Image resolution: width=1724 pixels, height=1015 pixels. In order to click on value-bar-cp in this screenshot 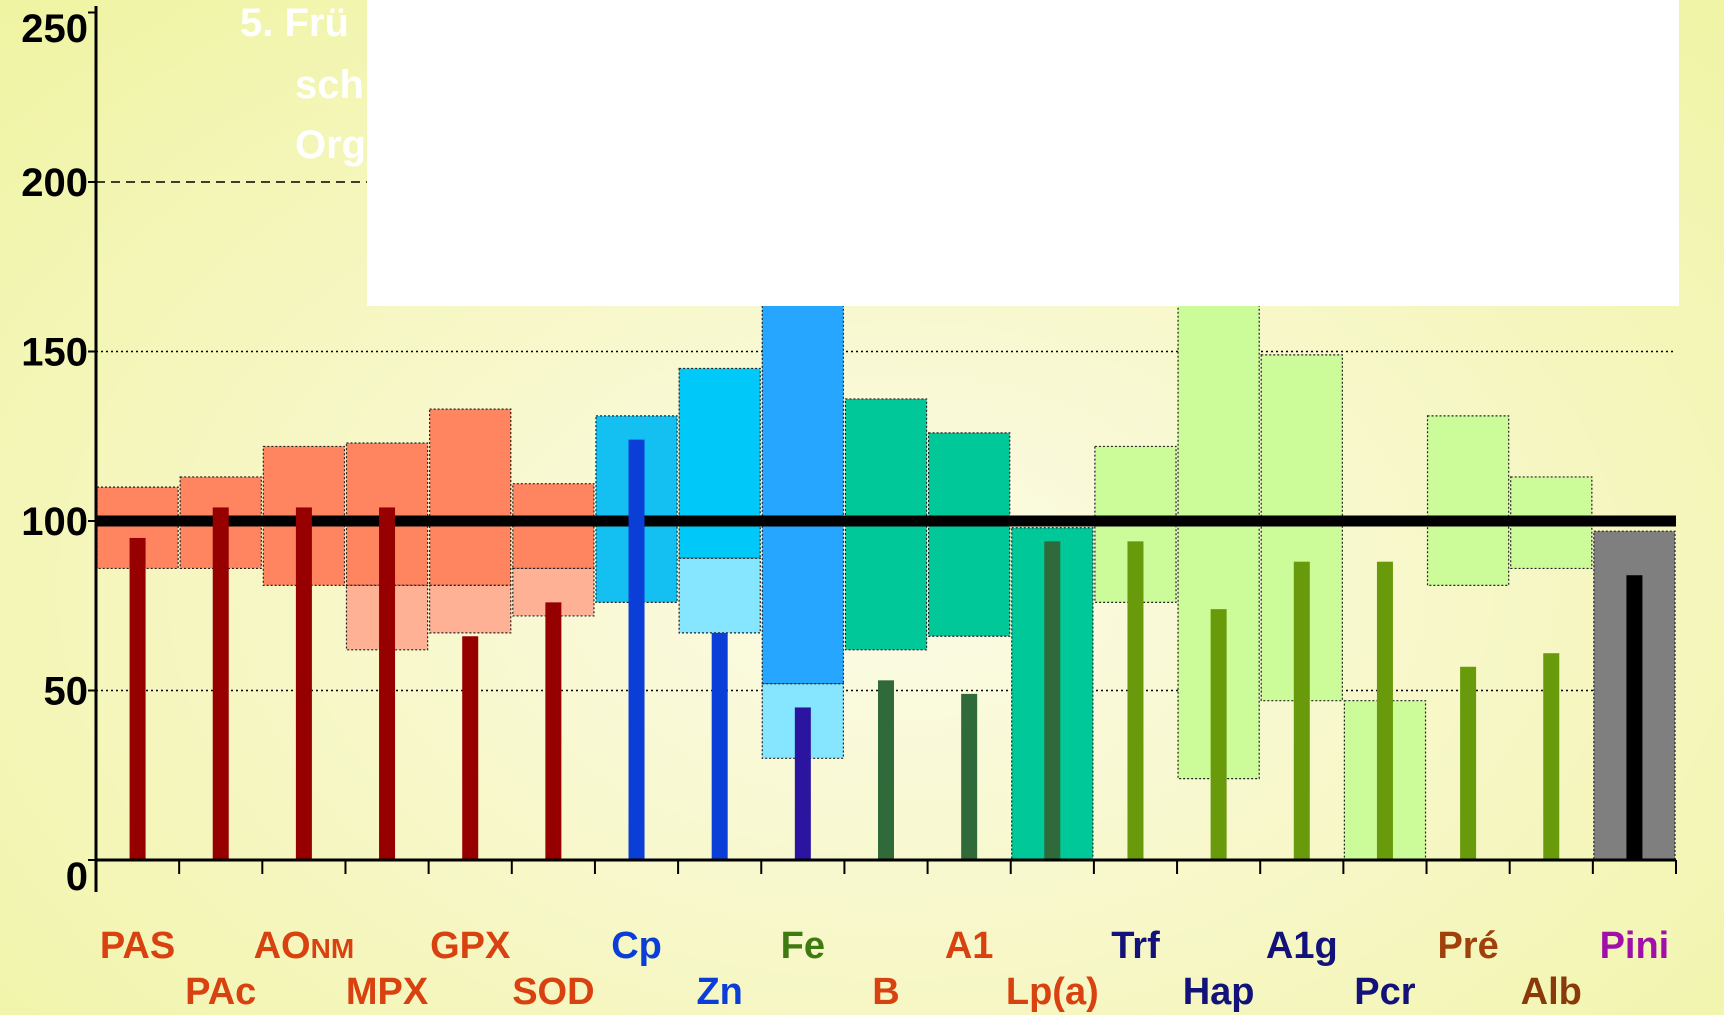, I will do `click(636, 649)`.